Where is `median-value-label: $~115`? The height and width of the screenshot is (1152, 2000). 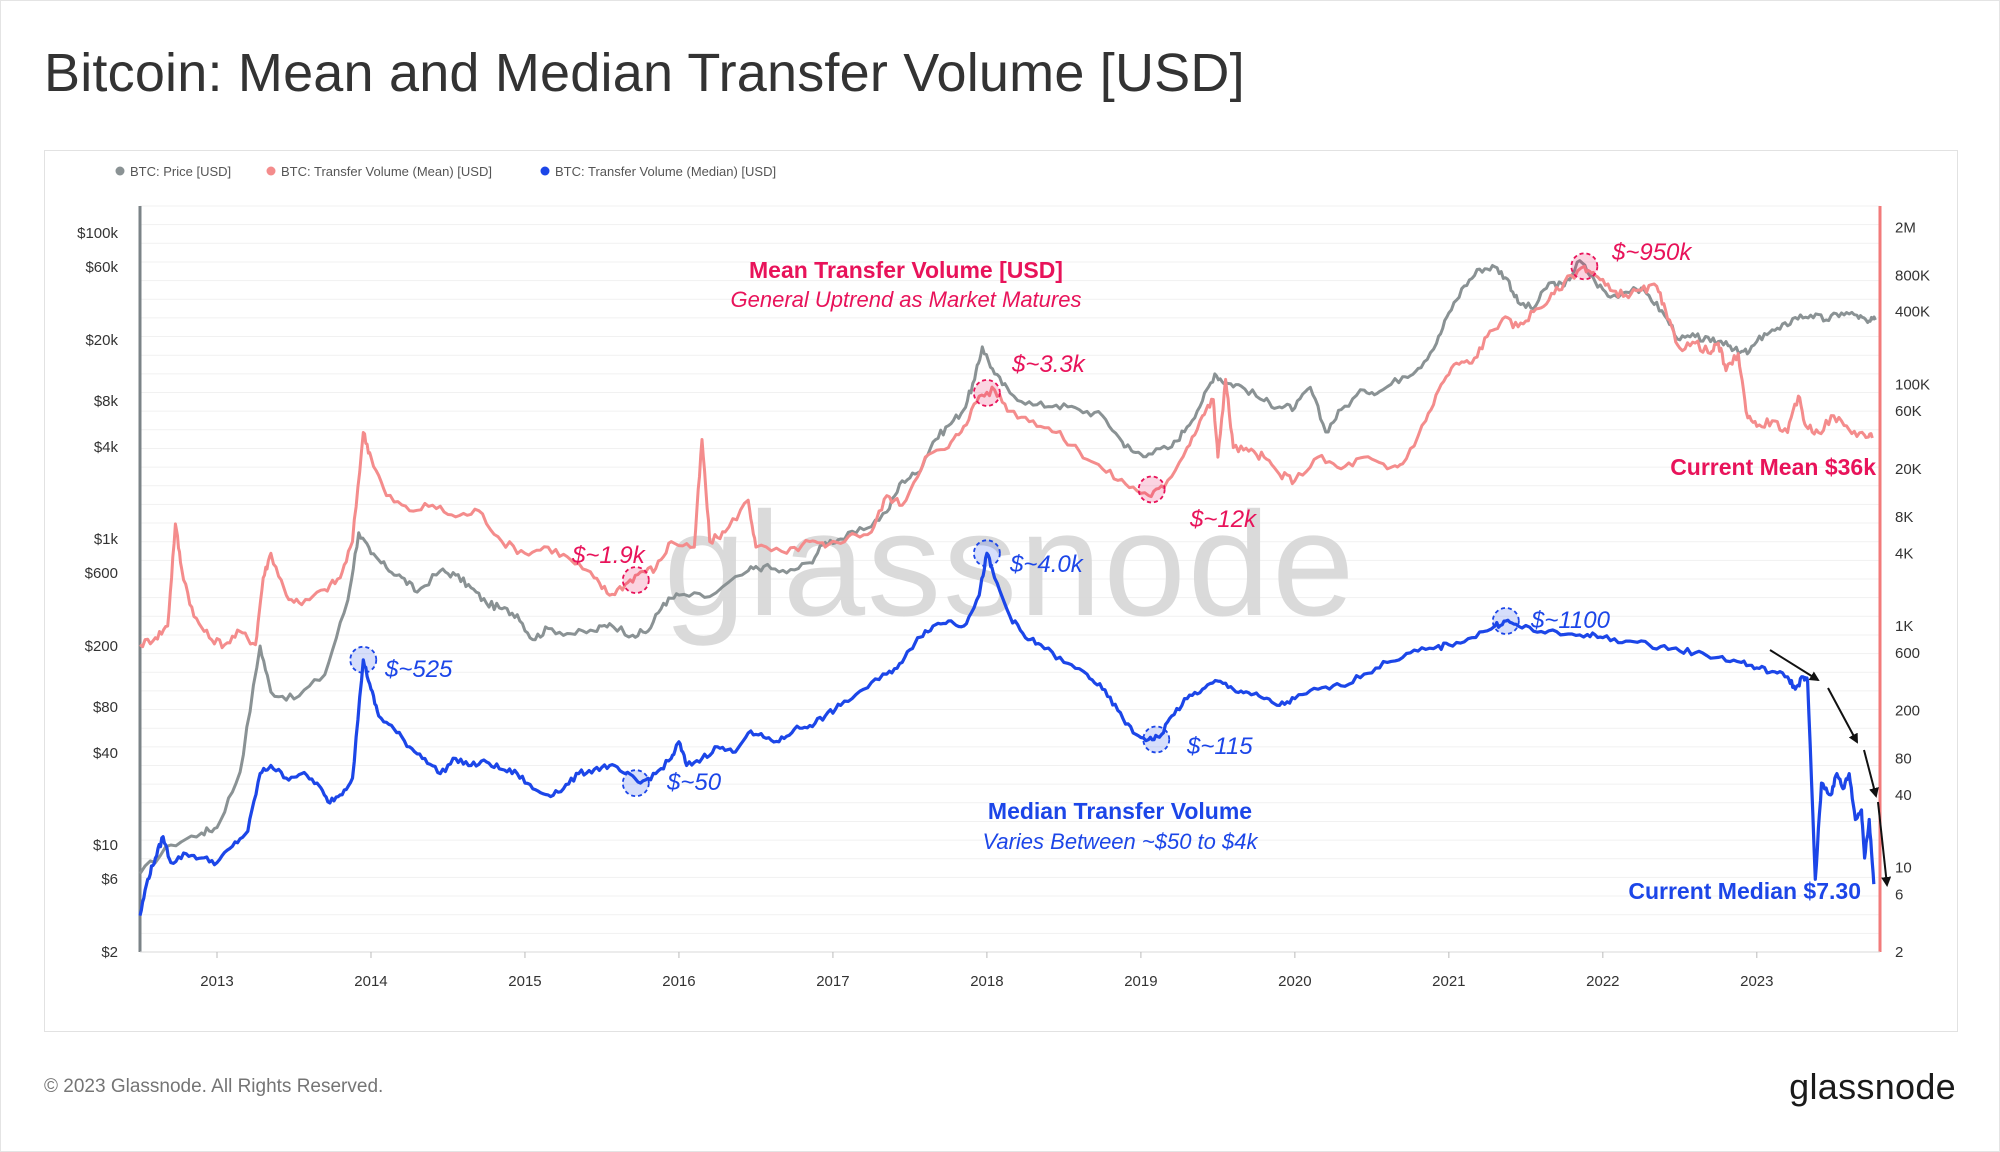
median-value-label: $~115 is located at coordinates (1219, 746).